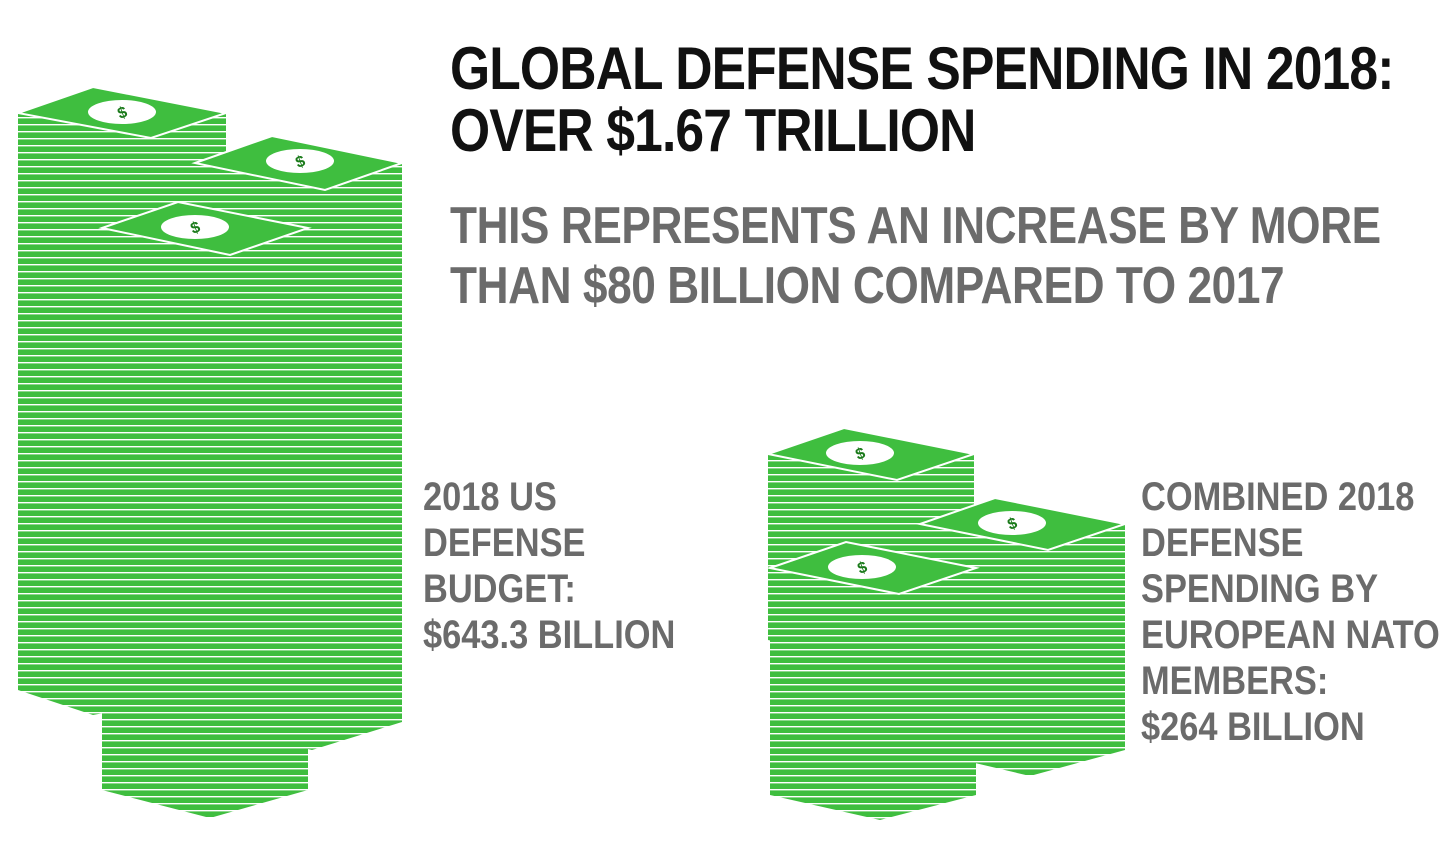 This screenshot has height=847, width=1440. Describe the element at coordinates (205, 509) in the screenshot. I see `money-stack-us-front: $` at that location.